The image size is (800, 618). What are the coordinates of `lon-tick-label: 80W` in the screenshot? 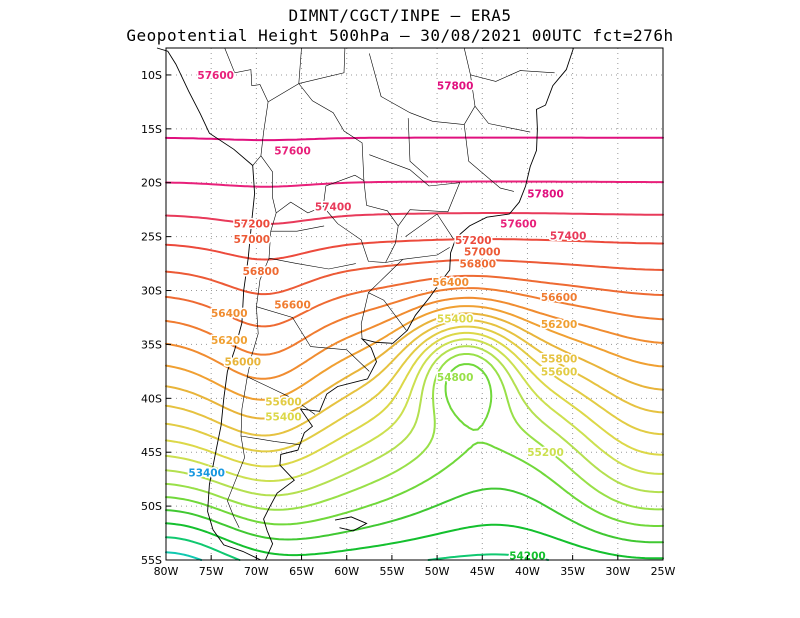 It's located at (166, 571).